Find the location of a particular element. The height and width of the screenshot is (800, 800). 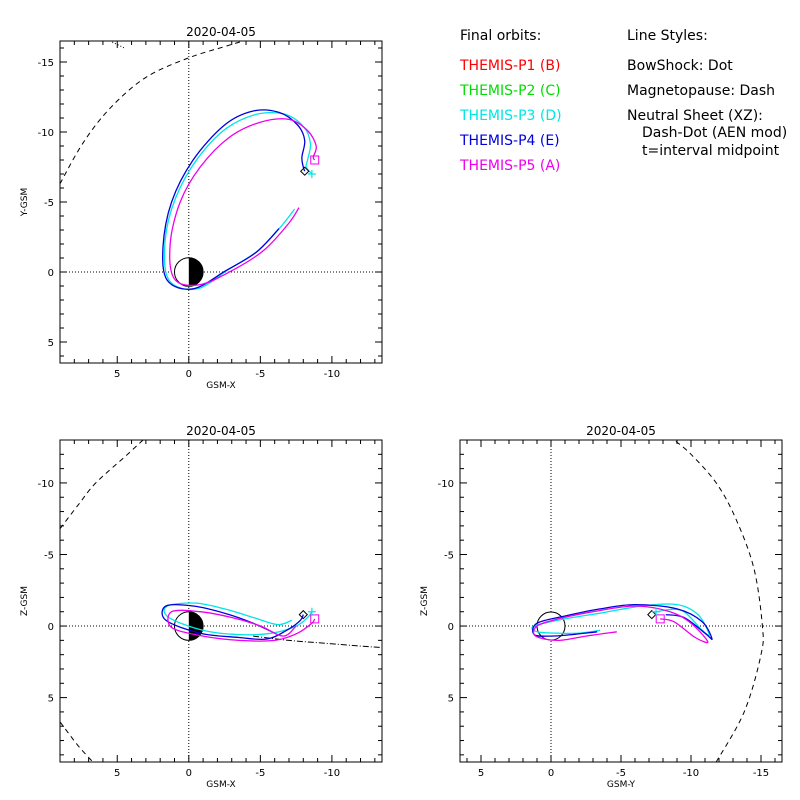

earth-night-side is located at coordinates (196, 272).